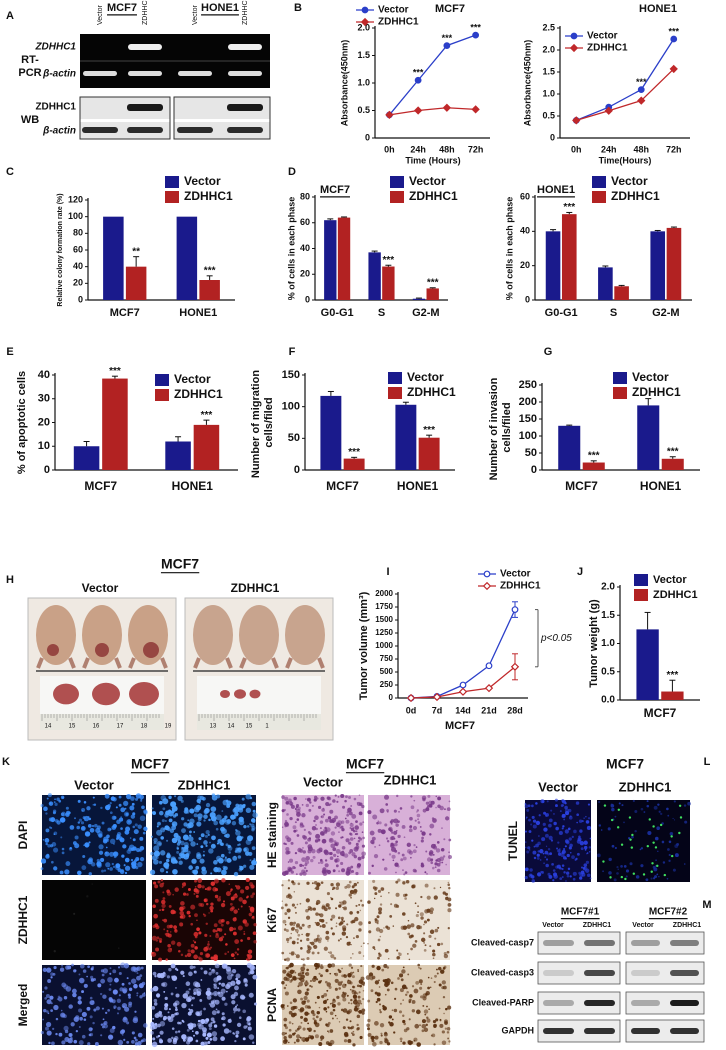 The height and width of the screenshot is (1050, 726). Describe the element at coordinates (625, 95) in the screenshot. I see `series-line` at that location.